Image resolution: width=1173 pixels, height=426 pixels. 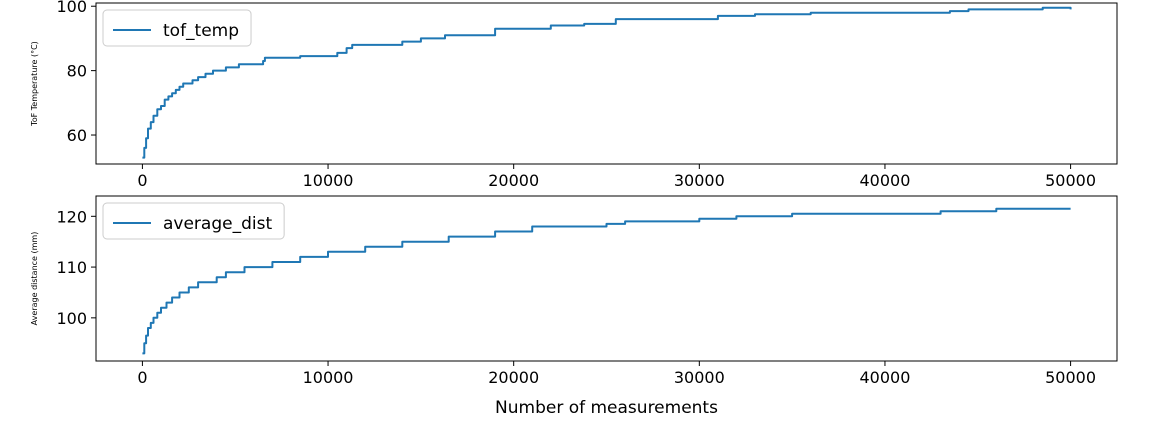 What do you see at coordinates (71, 267) in the screenshot?
I see `y-tick-label: 110` at bounding box center [71, 267].